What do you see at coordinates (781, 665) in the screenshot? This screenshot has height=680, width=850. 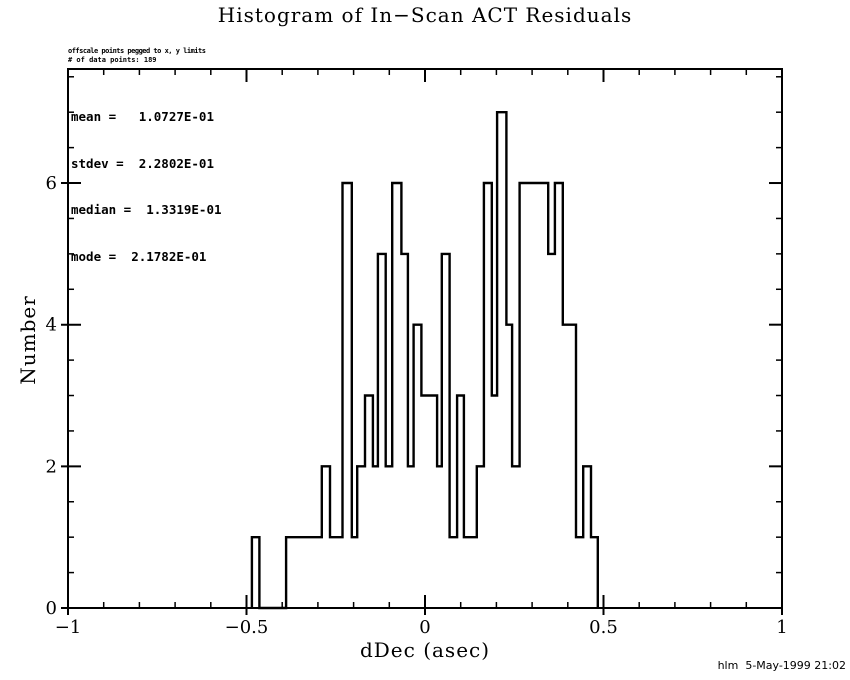 I see `plot-footer: hlm 5-May-1999 21:02` at bounding box center [781, 665].